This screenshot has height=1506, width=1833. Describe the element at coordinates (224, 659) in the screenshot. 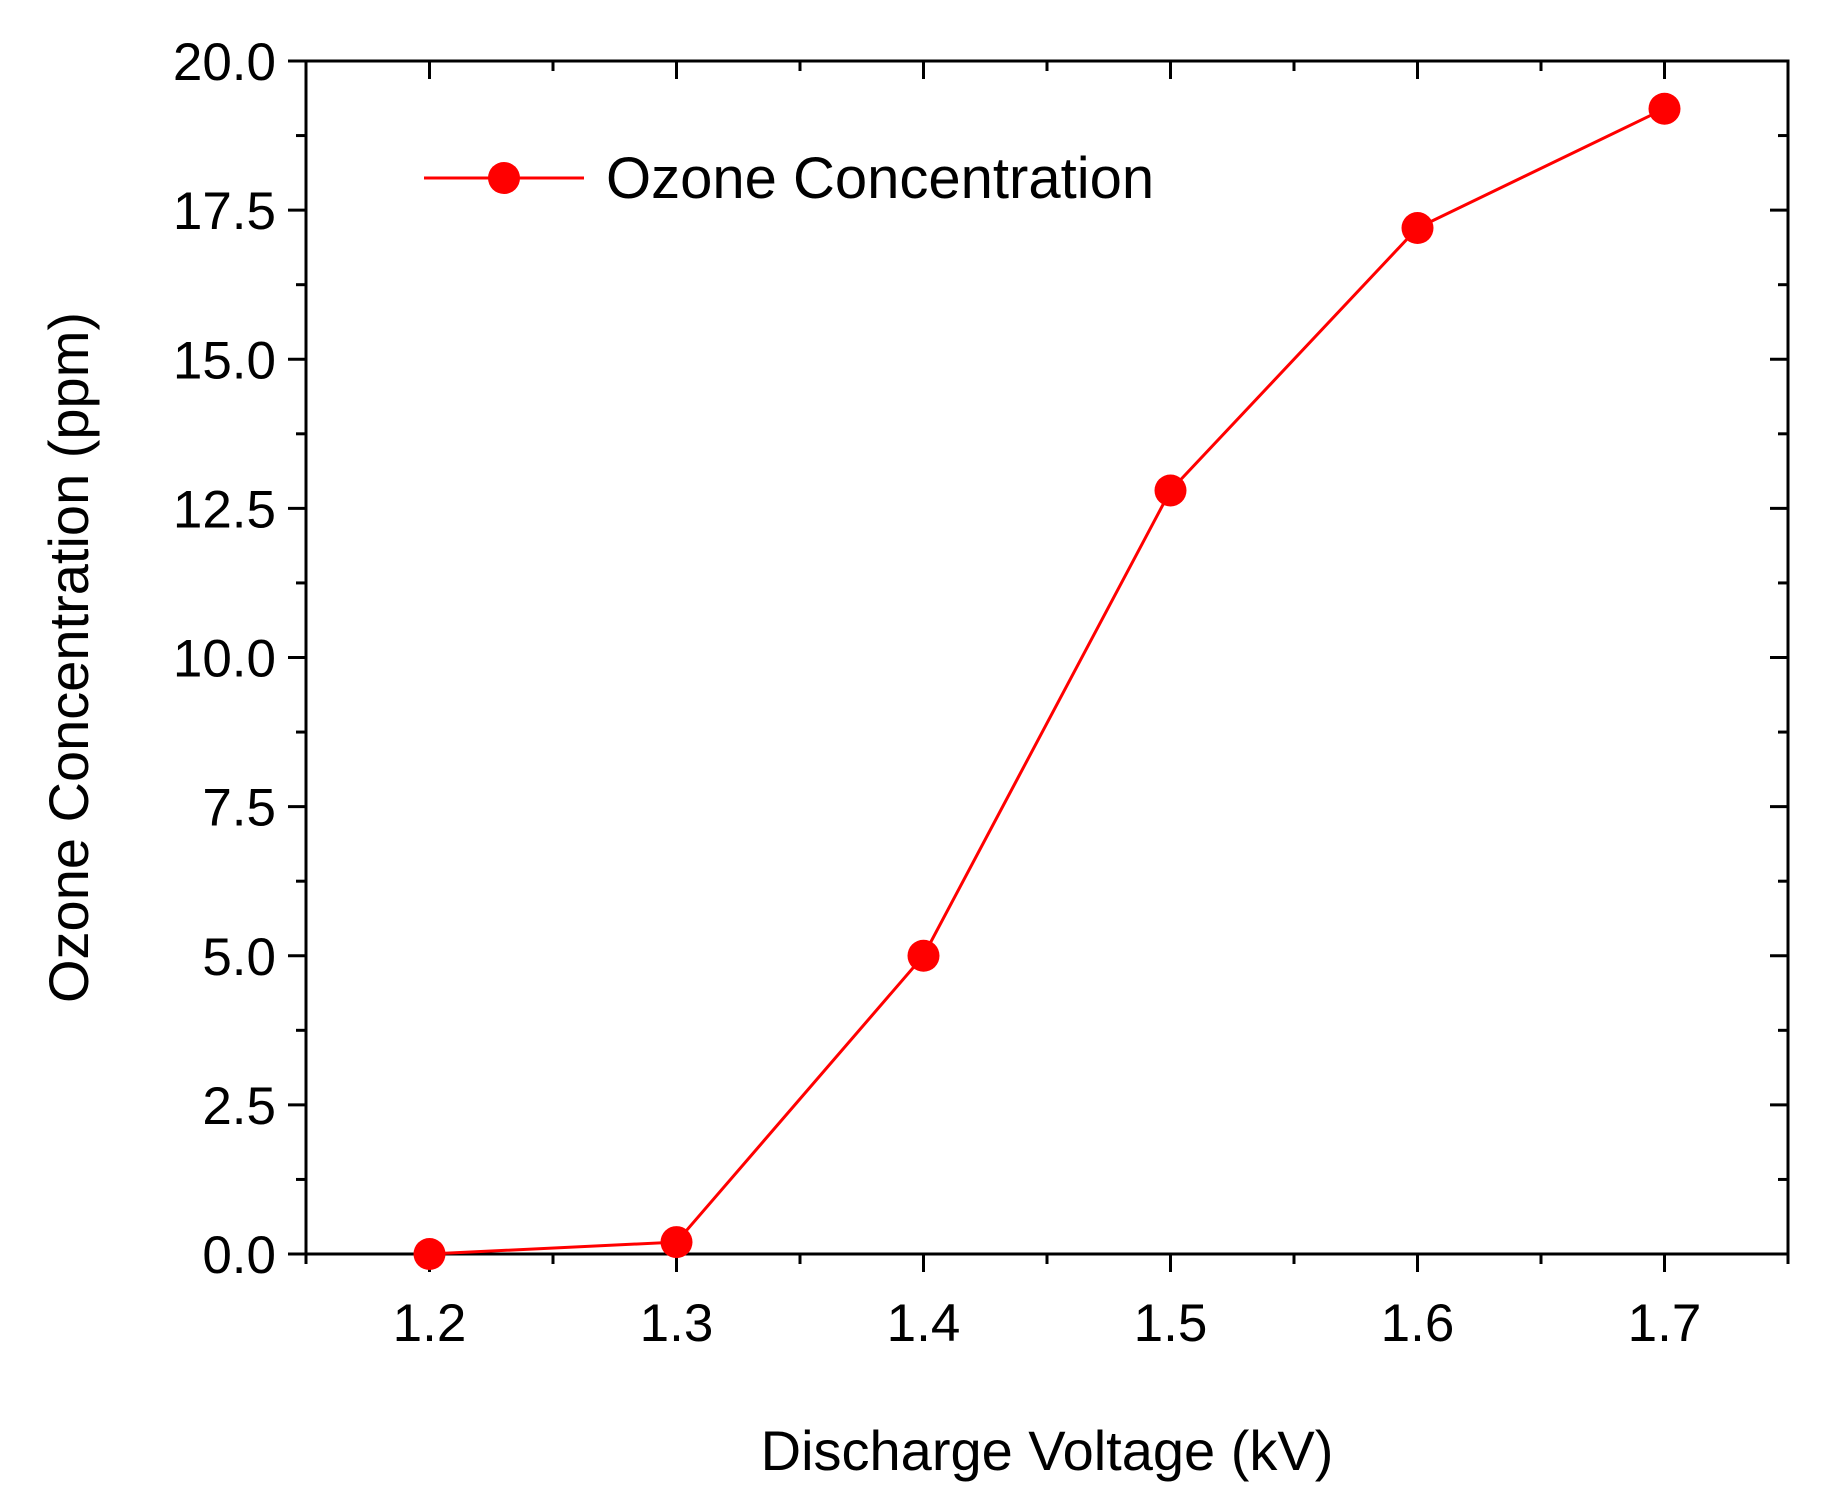

I see `y-tick-label: 10.0` at that location.